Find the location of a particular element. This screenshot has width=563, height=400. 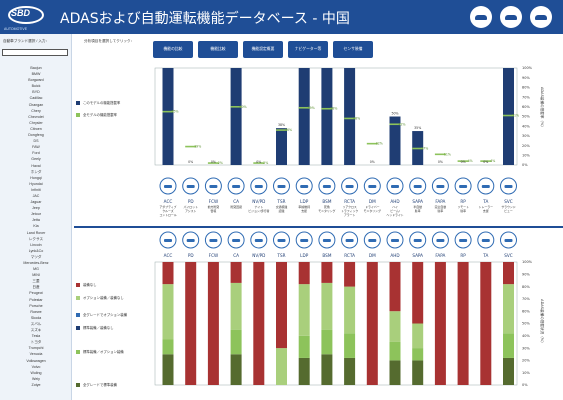

sidebar-brand-item: 日産 is located at coordinates (36, 287).